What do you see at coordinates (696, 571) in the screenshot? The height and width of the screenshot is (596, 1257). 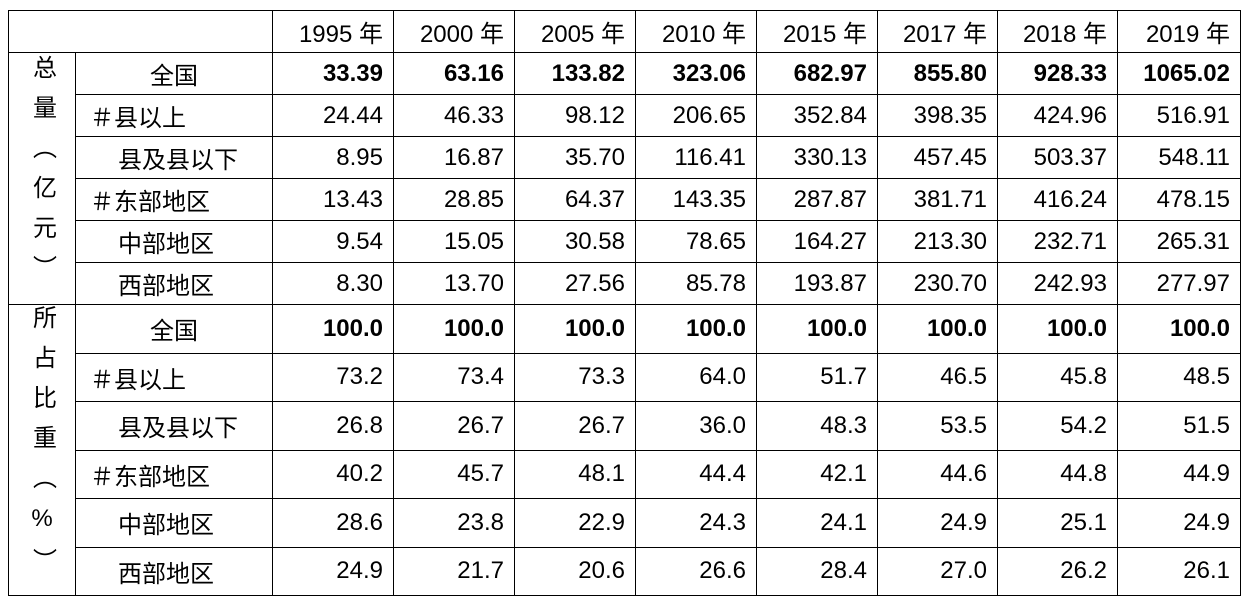 I see `value-cell: 26.6` at bounding box center [696, 571].